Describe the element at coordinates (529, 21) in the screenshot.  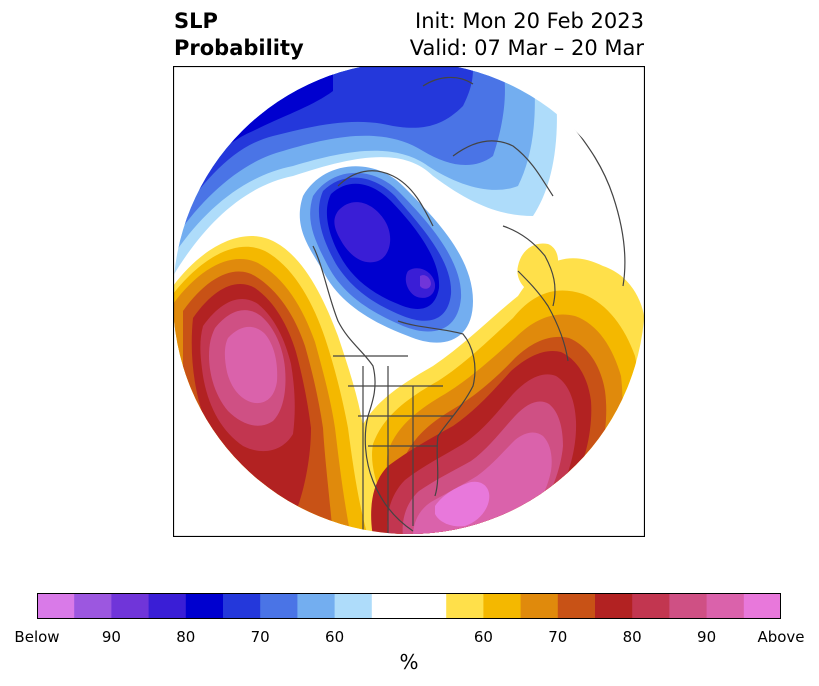
I see `title-init: Init: Mon 20 Feb 2023` at that location.